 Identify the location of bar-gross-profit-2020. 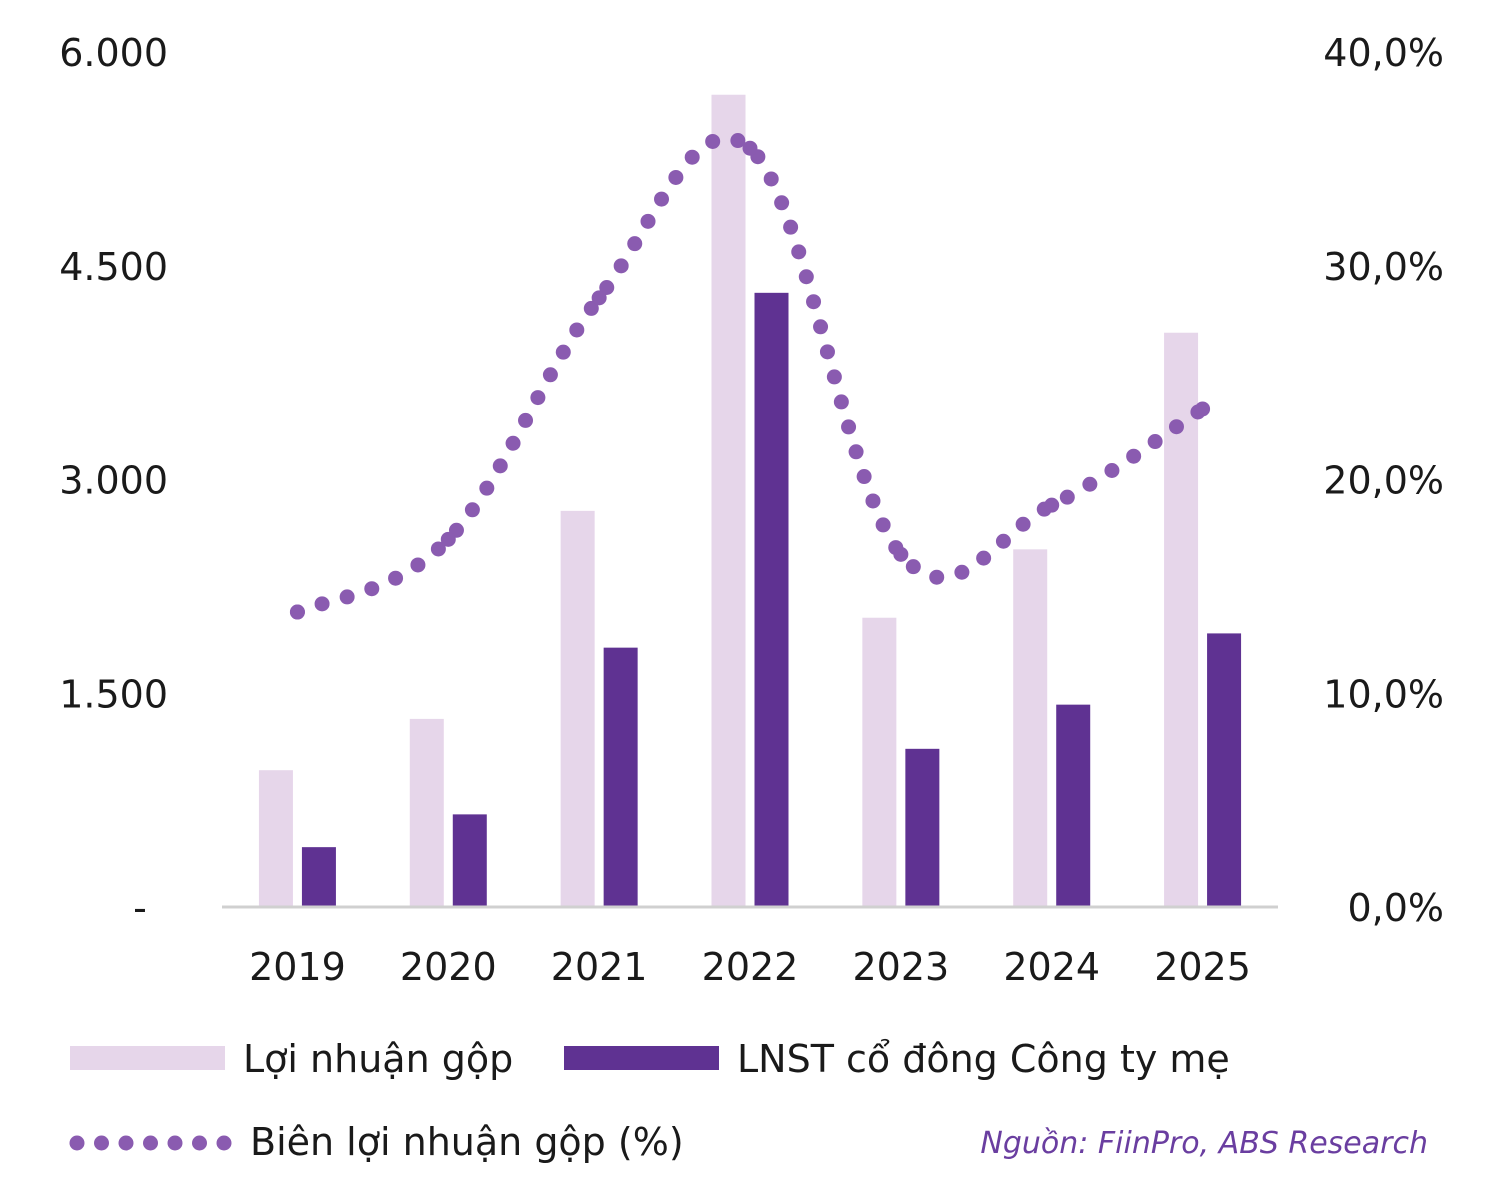
(426, 812).